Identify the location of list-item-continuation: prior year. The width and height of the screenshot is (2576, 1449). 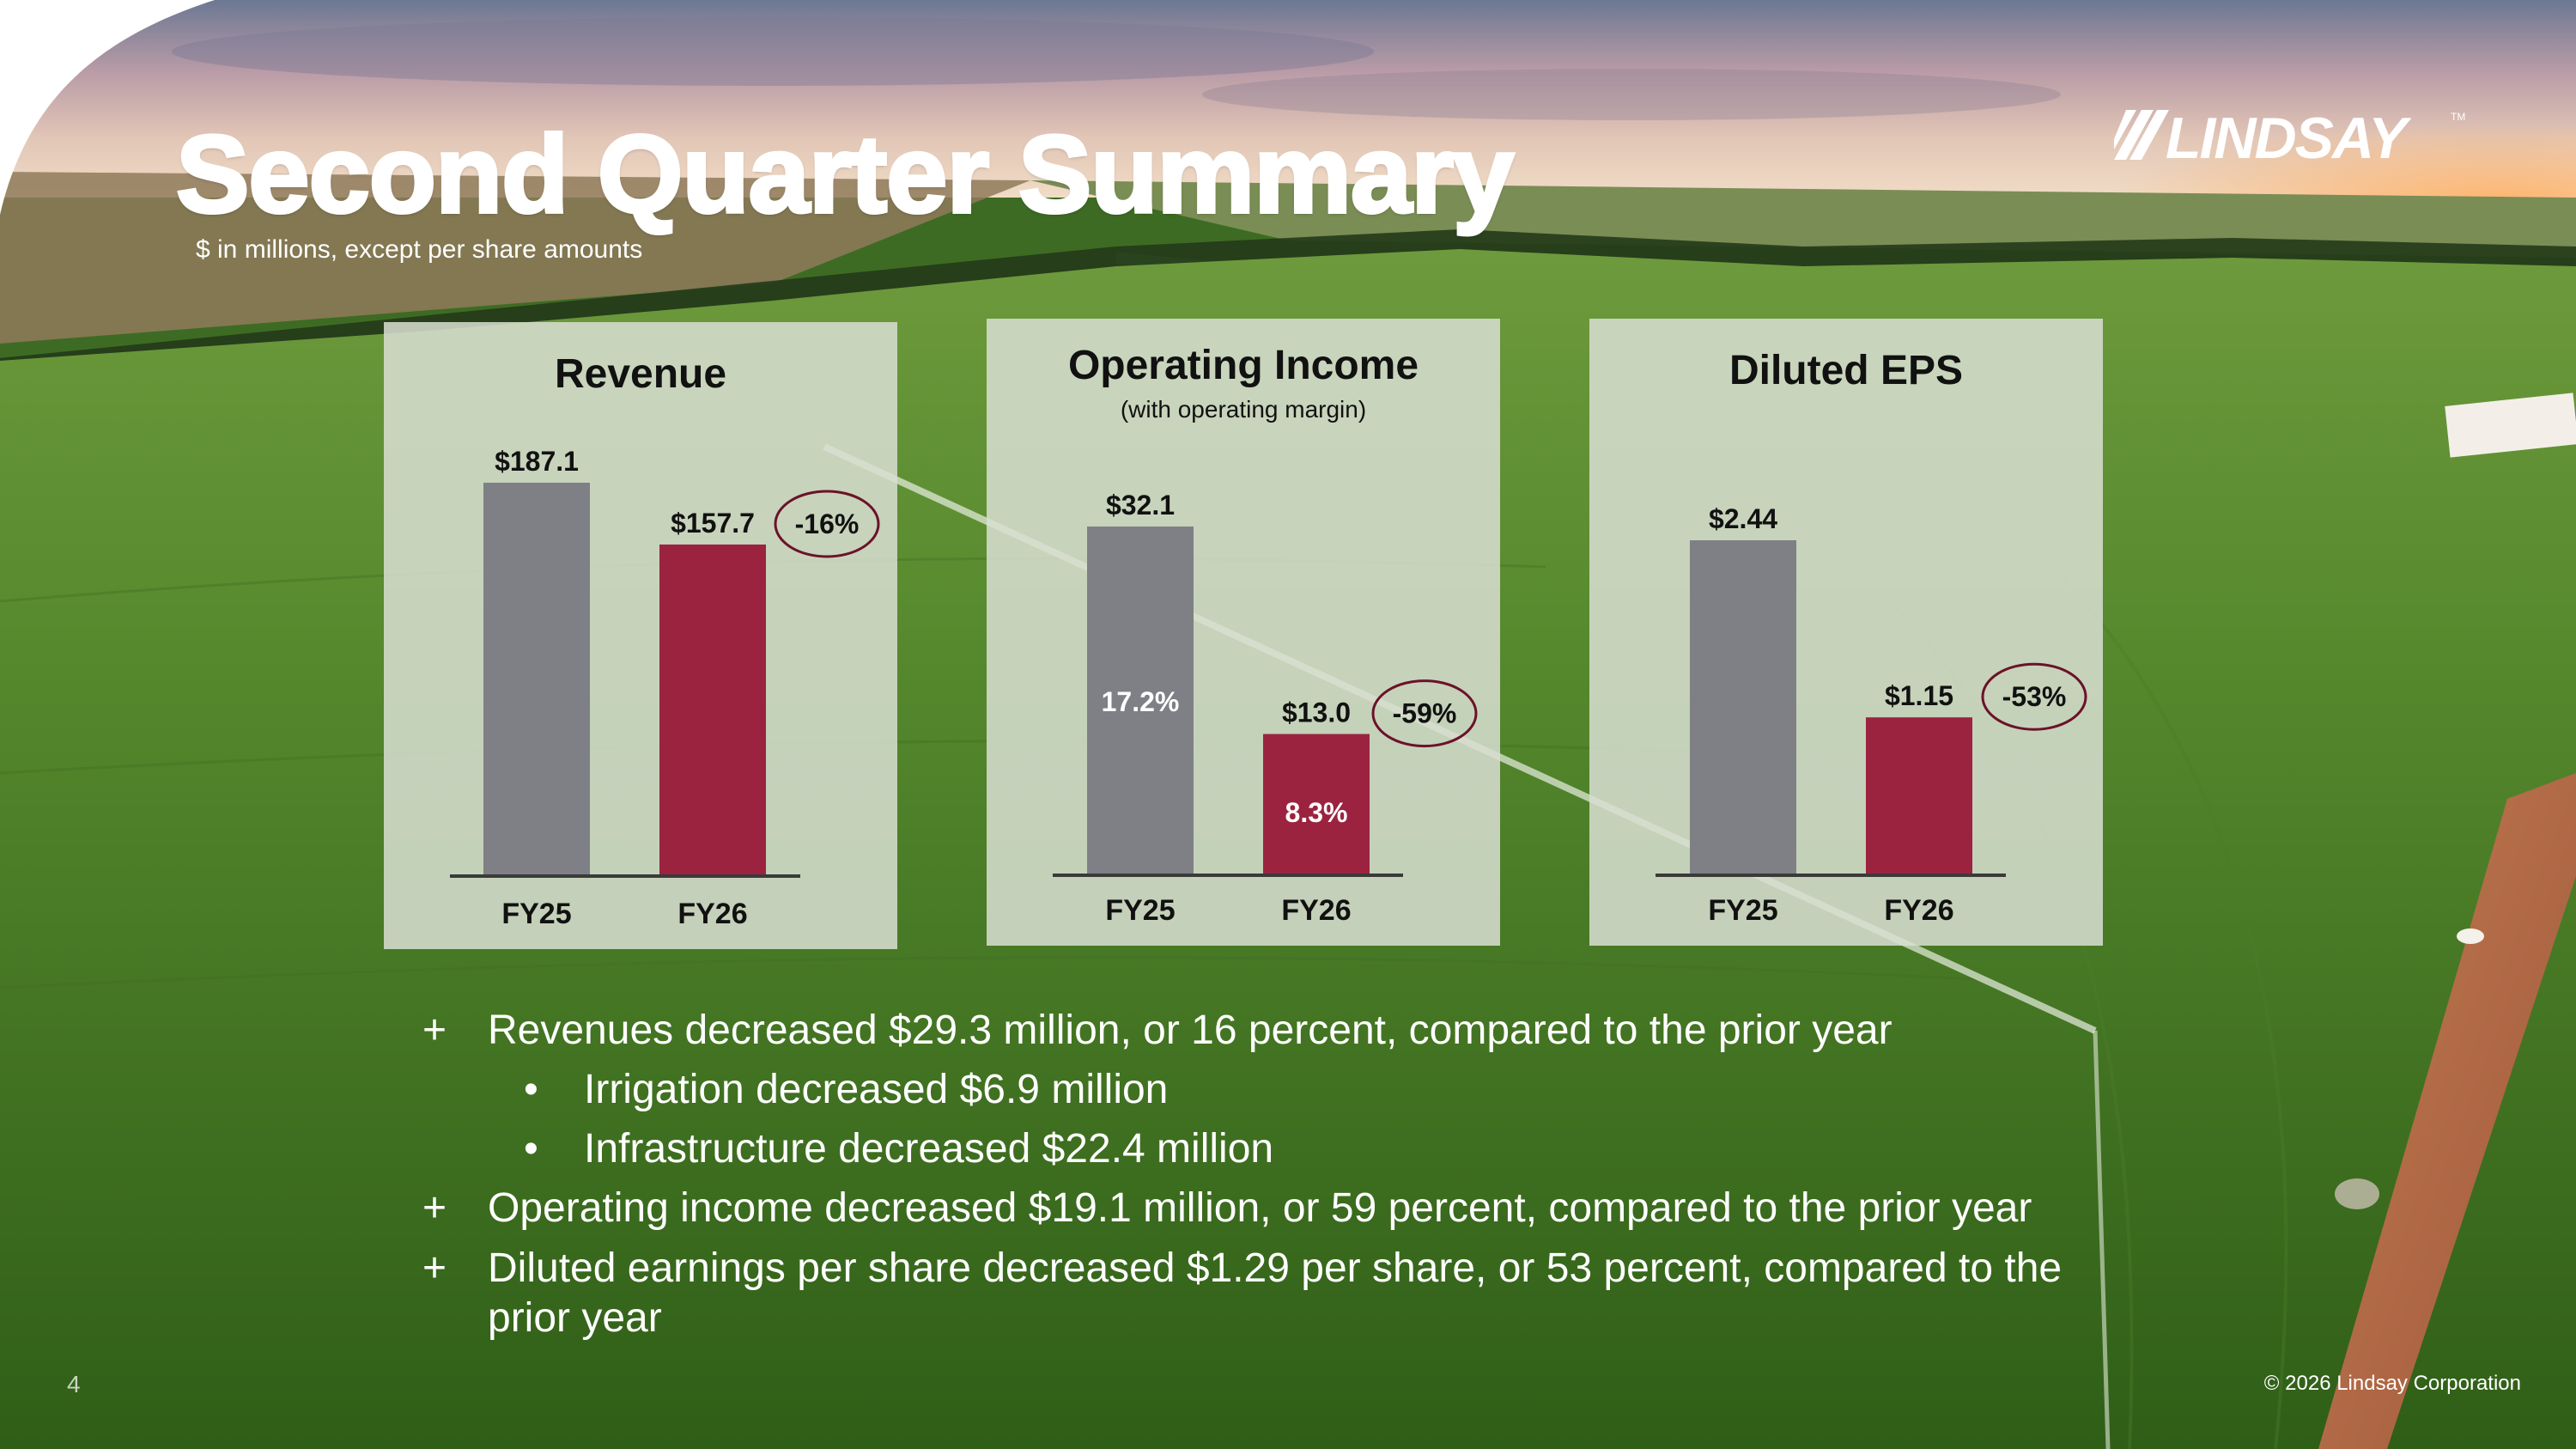
(1324, 1318).